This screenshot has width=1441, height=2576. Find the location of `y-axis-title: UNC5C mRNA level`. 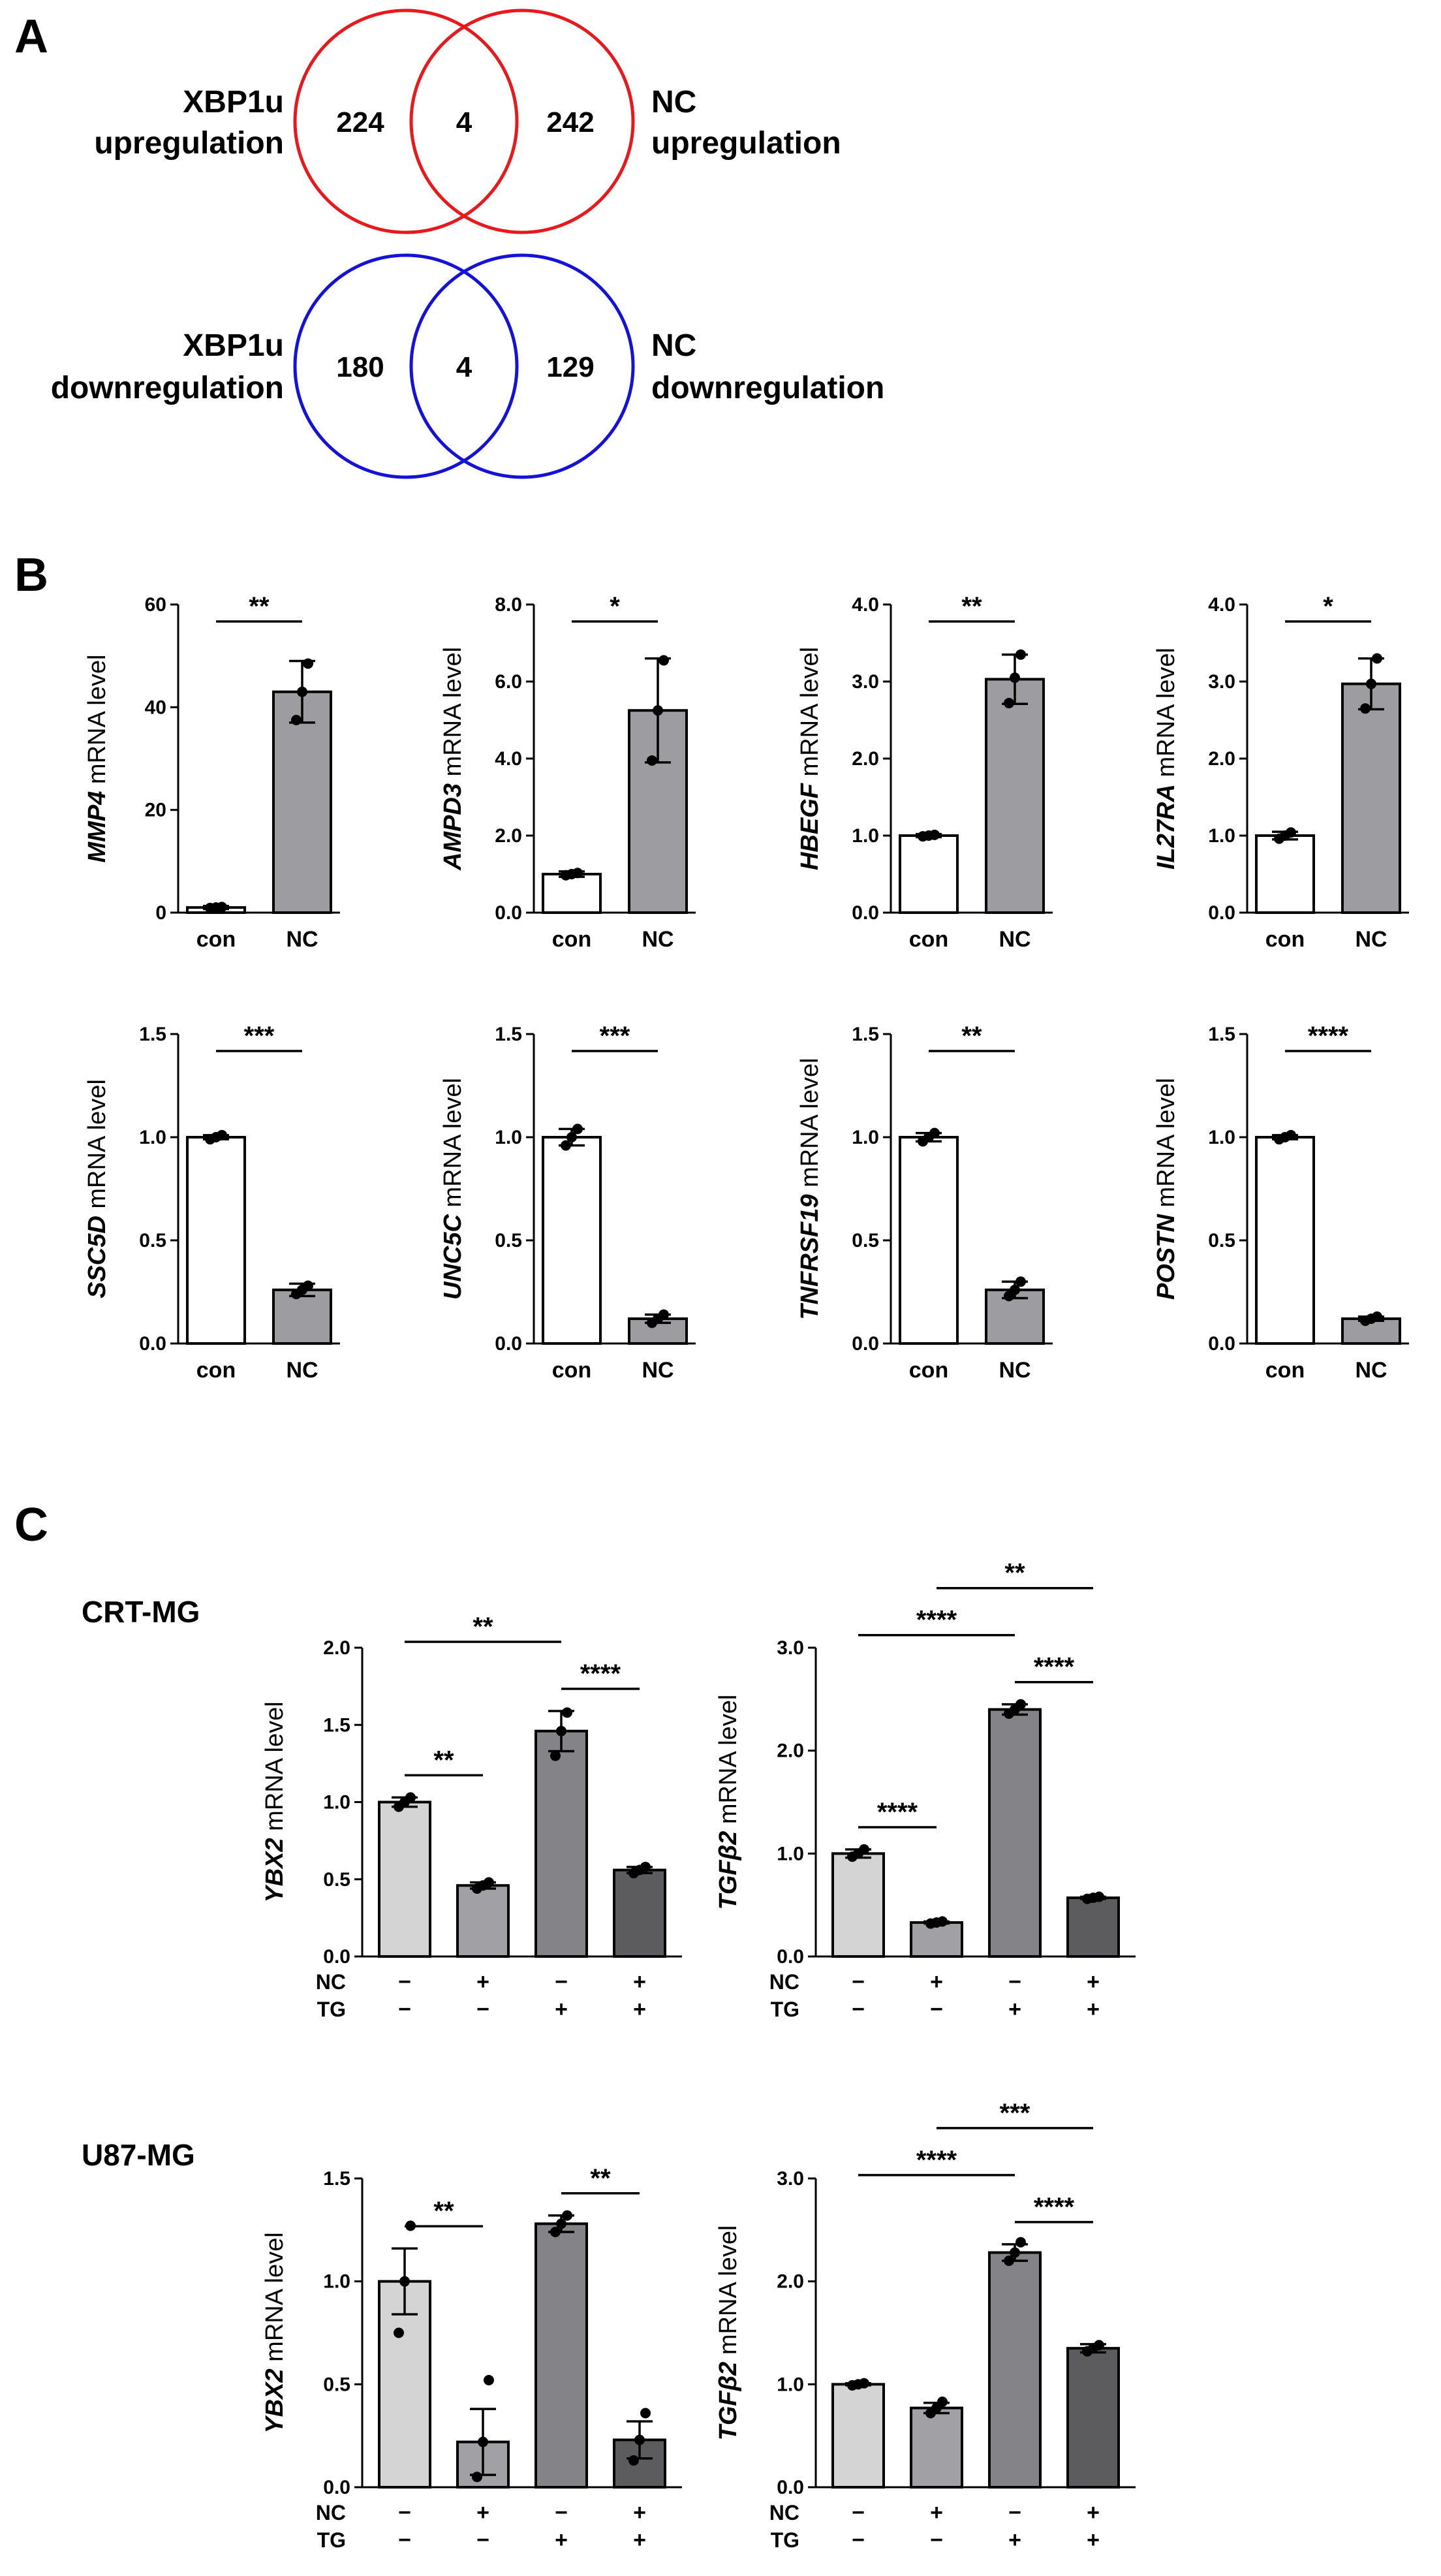

y-axis-title: UNC5C mRNA level is located at coordinates (453, 1189).